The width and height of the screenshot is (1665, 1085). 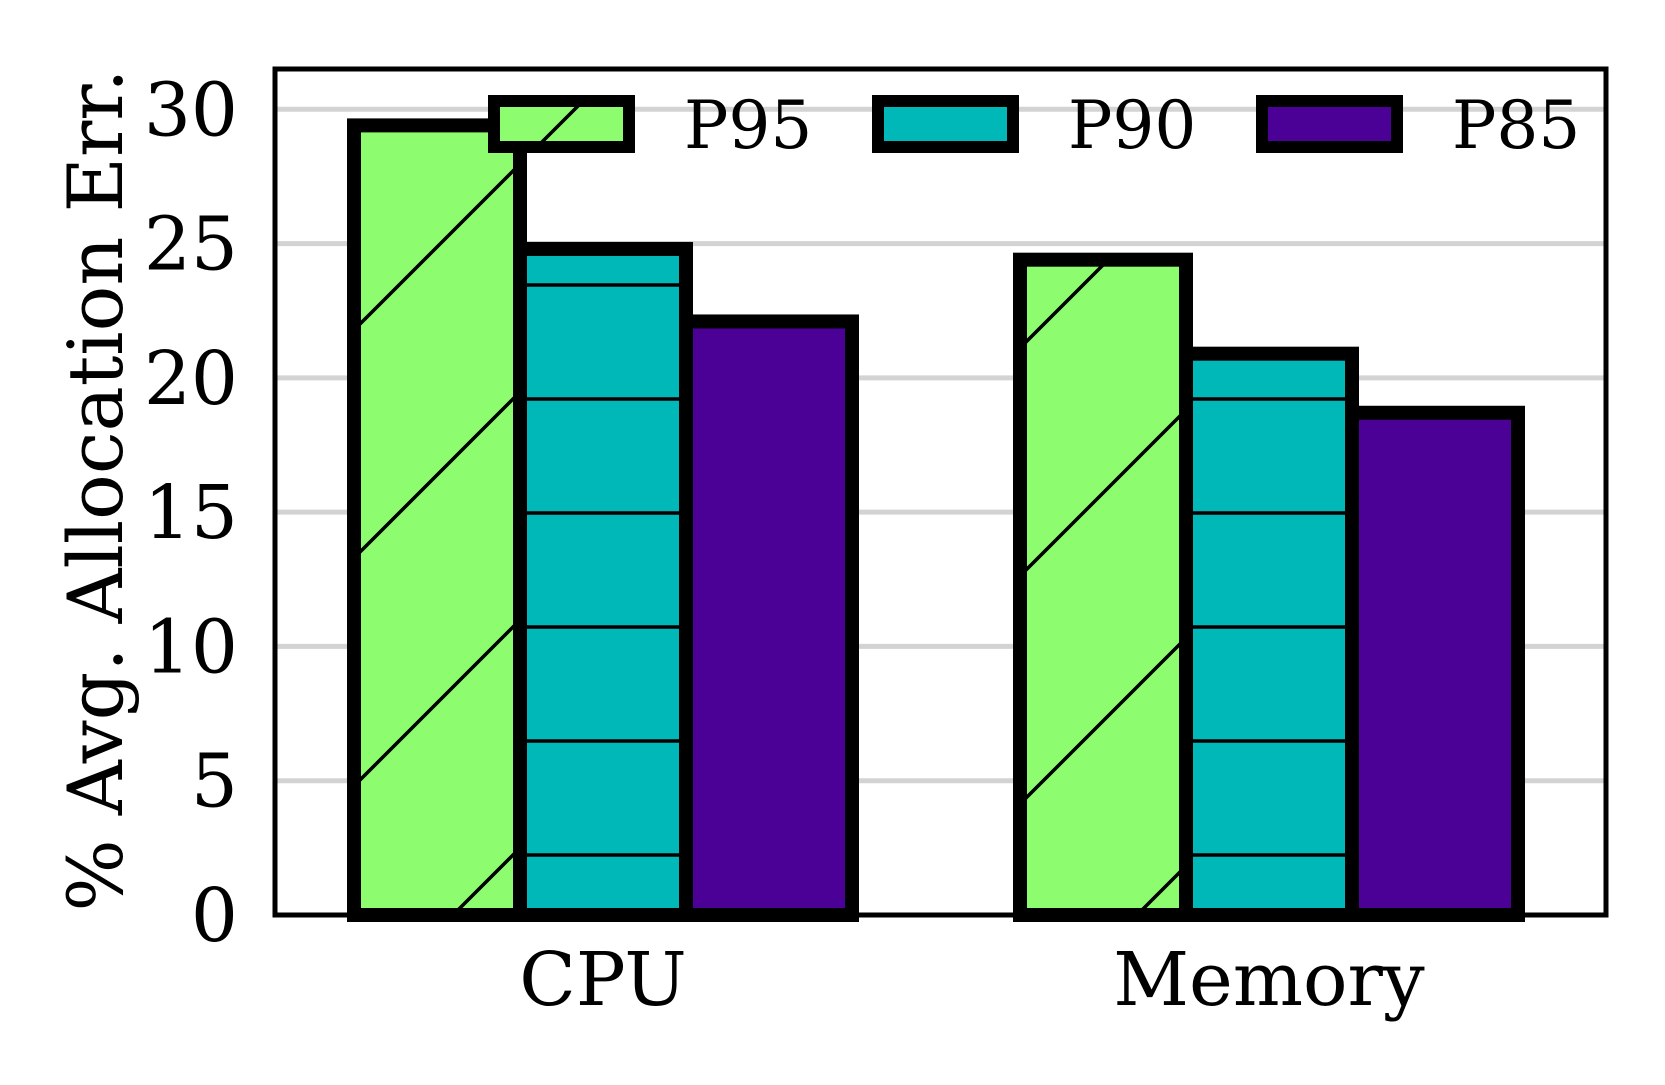 What do you see at coordinates (191, 379) in the screenshot?
I see `y-tick-label: 20` at bounding box center [191, 379].